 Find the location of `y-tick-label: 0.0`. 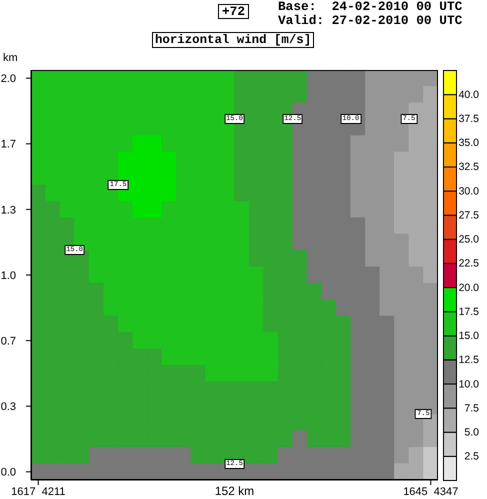

y-tick-label: 0.0 is located at coordinates (8, 472).